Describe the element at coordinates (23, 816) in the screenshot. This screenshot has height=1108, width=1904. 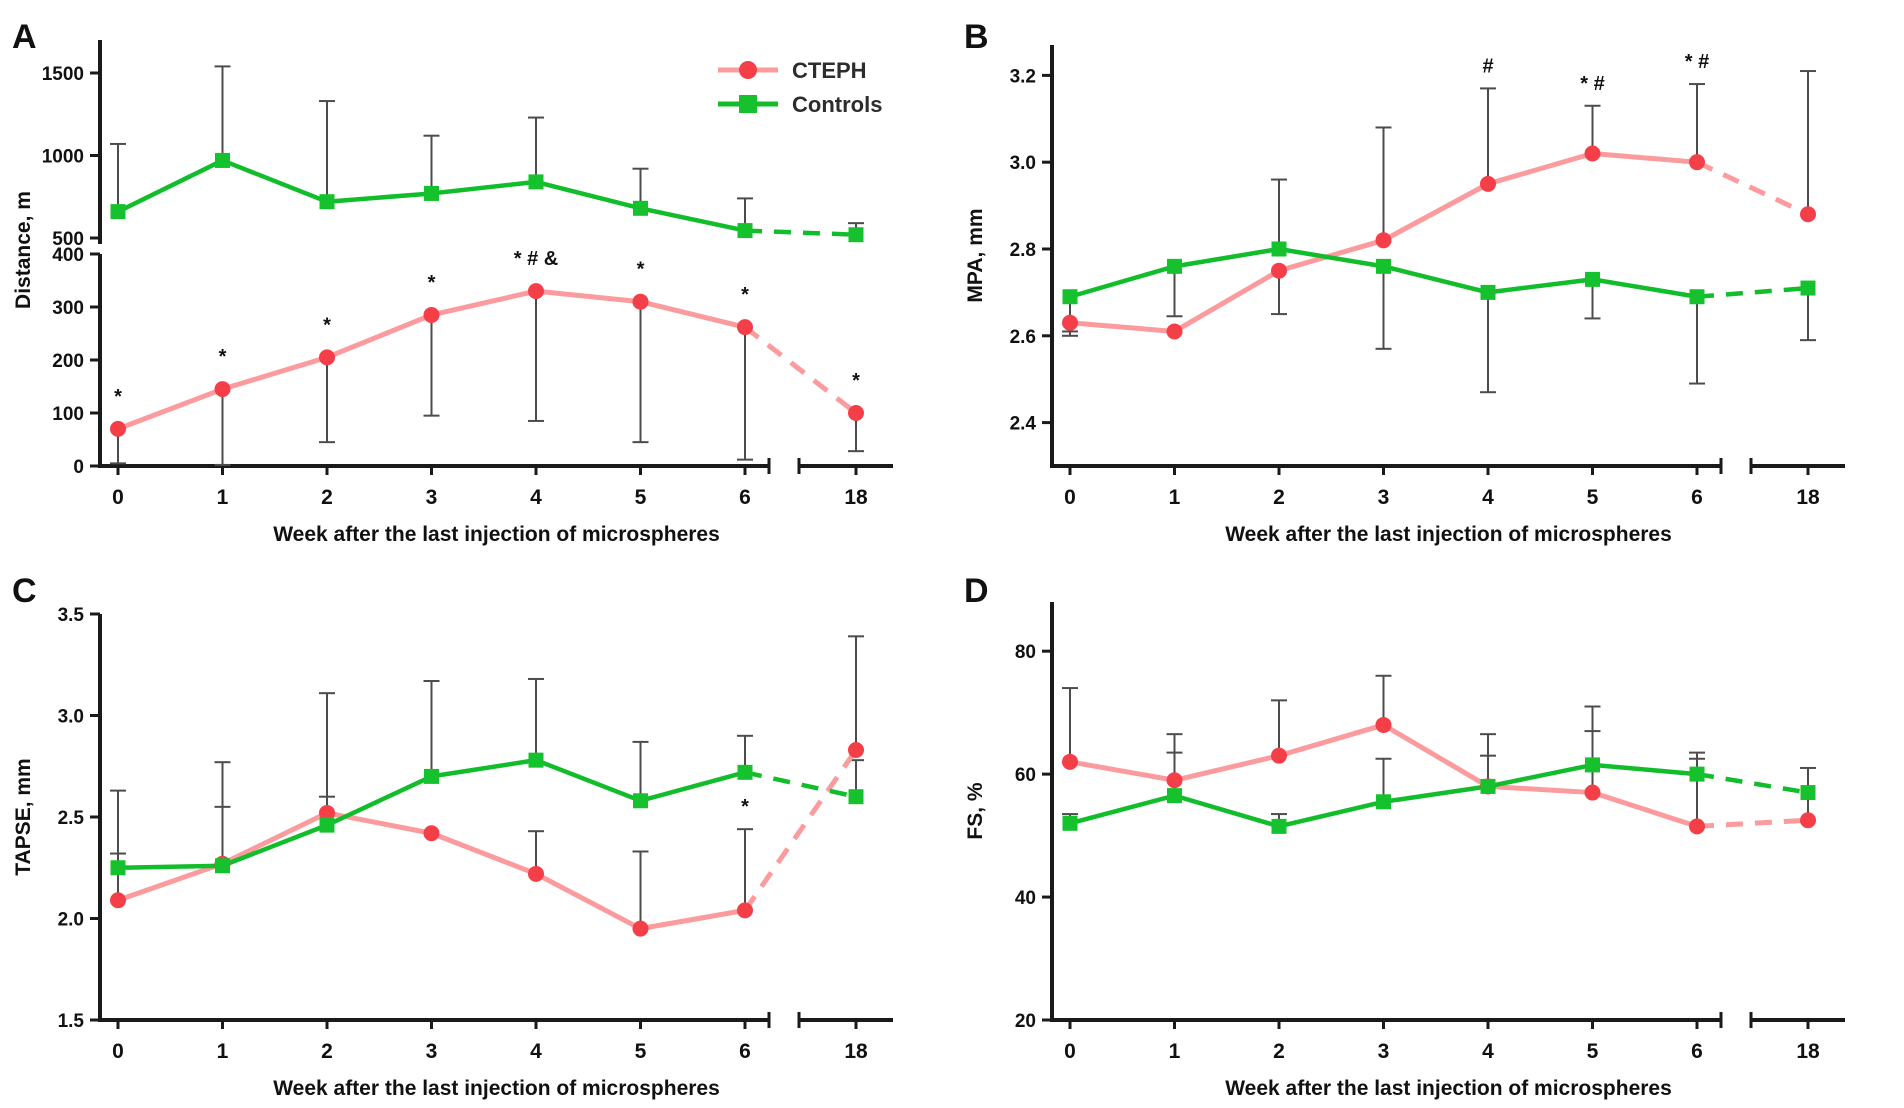
I see `svg-text: TAPSE, mm` at that location.